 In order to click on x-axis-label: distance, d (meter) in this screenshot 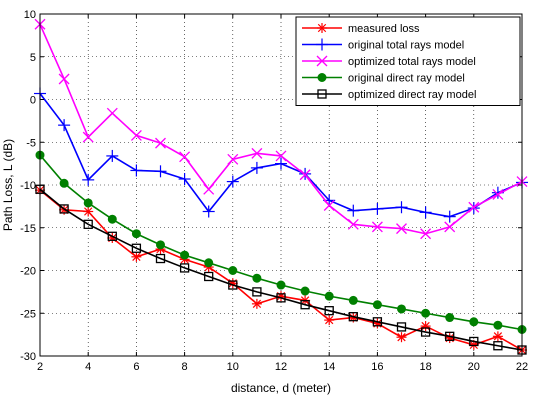, I will do `click(281, 388)`.